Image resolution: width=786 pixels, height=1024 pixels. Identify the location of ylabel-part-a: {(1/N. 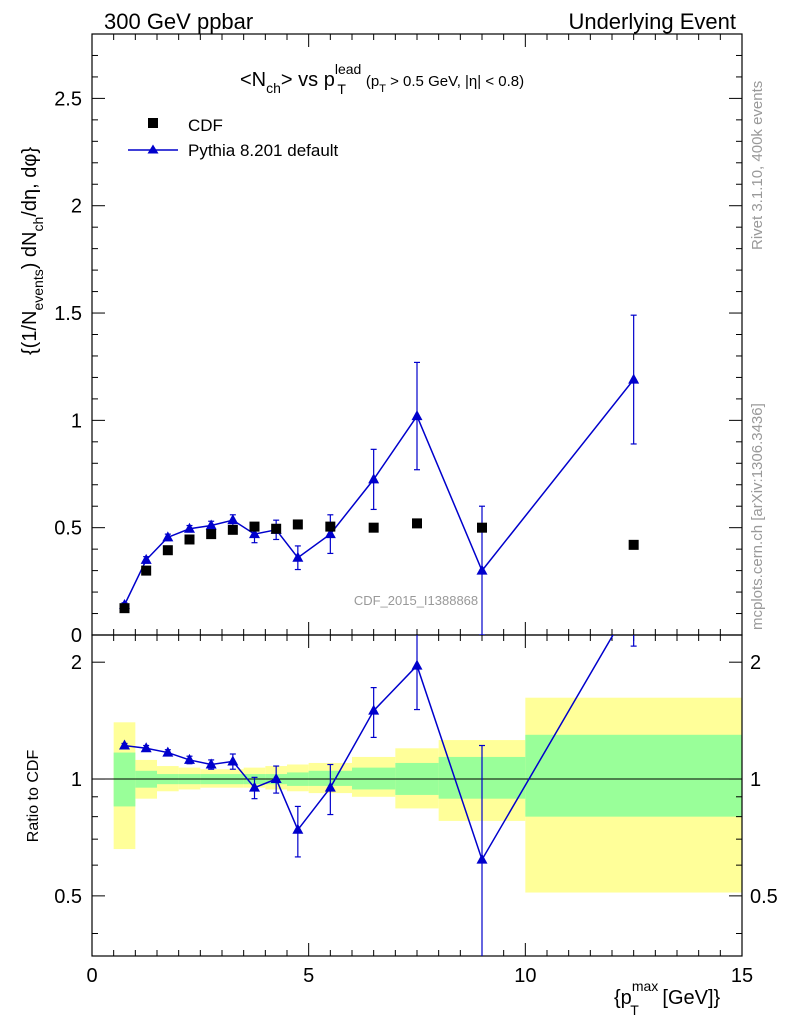
(30, 333).